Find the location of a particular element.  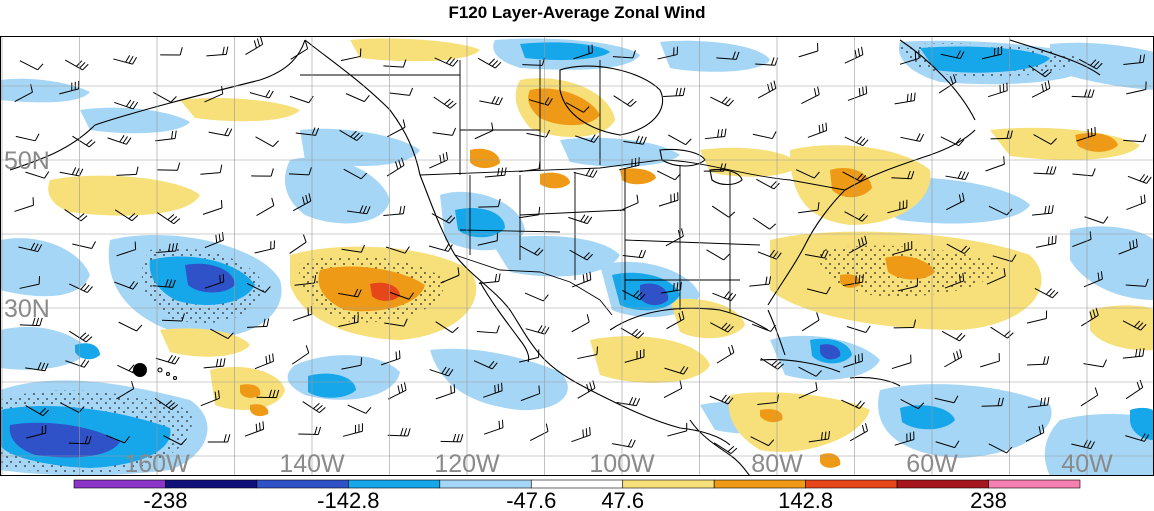

hawaii-marker is located at coordinates (140, 370).